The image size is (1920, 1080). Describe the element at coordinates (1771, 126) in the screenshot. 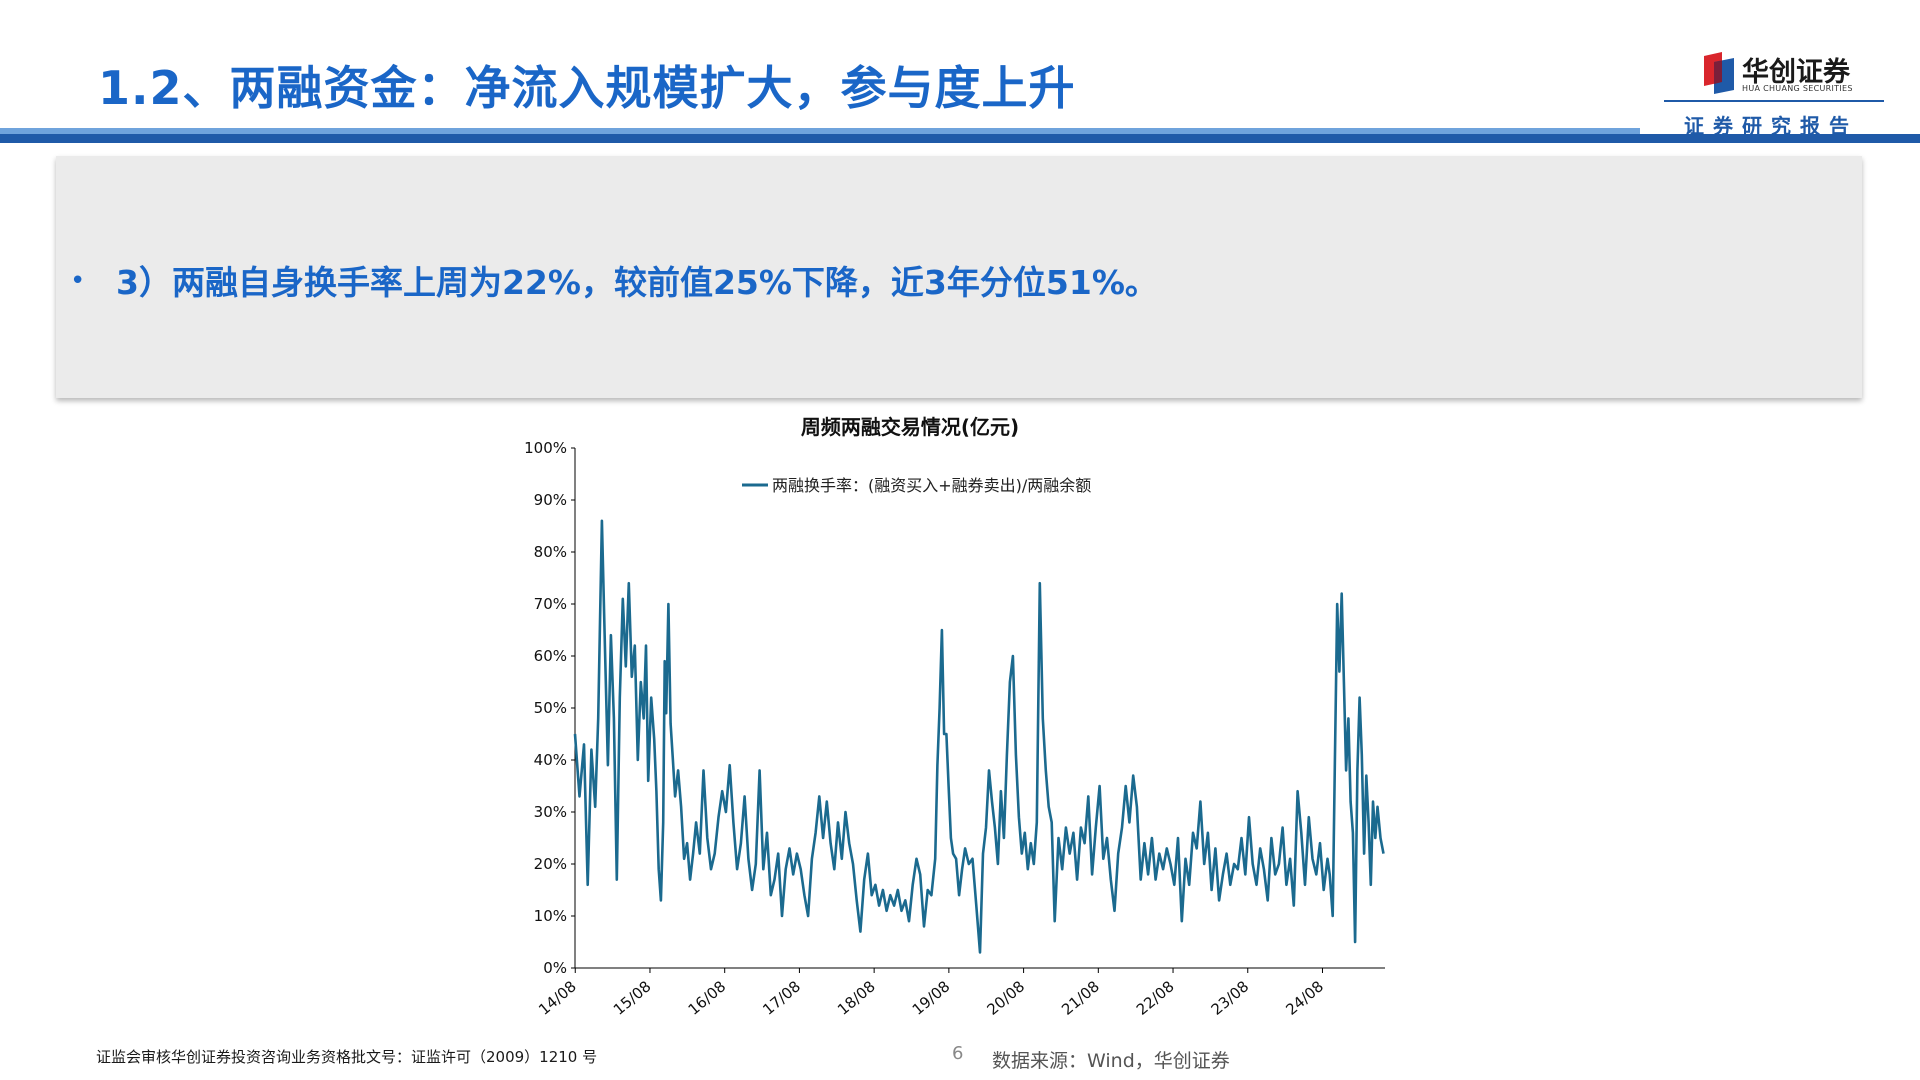

I see `logo-tagline: 证券研究报告` at that location.